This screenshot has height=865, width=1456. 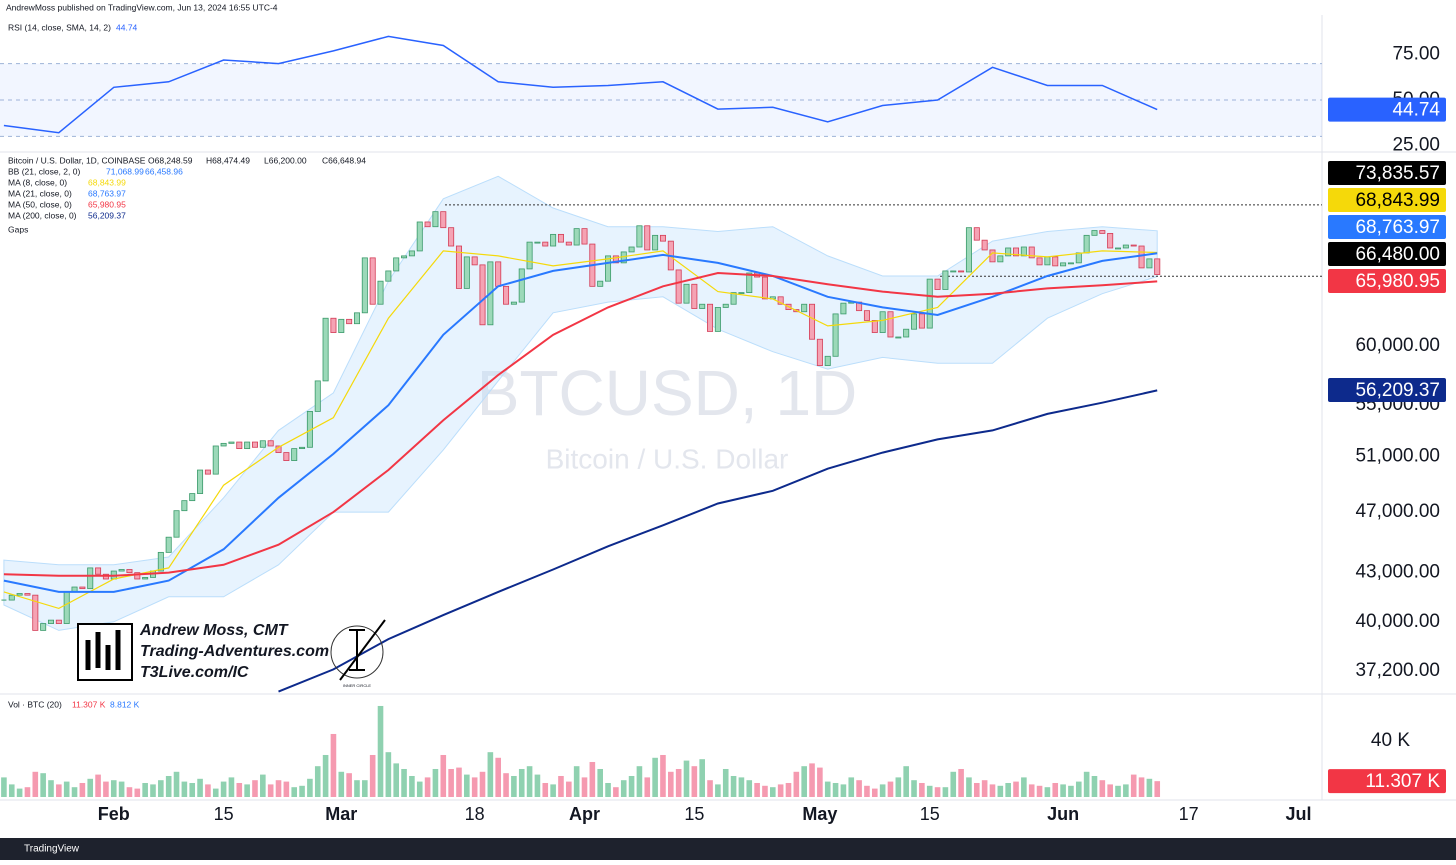 What do you see at coordinates (89, 704) in the screenshot?
I see `volume-legend-value: 11.307 K` at bounding box center [89, 704].